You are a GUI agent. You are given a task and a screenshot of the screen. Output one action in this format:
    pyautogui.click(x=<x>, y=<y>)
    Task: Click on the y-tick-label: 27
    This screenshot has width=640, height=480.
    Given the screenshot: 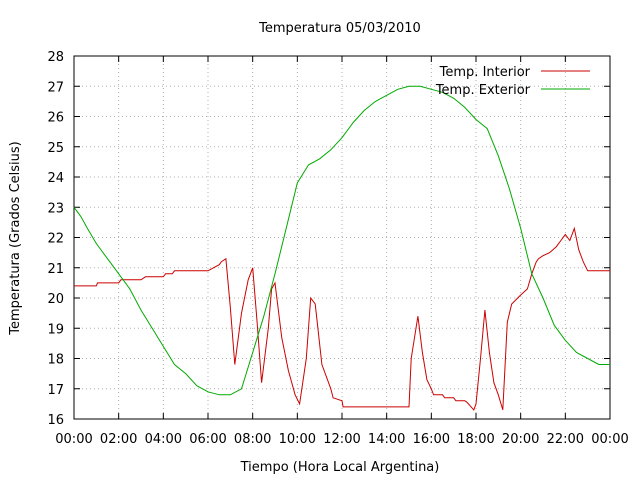 What is the action you would take?
    pyautogui.click(x=55, y=87)
    